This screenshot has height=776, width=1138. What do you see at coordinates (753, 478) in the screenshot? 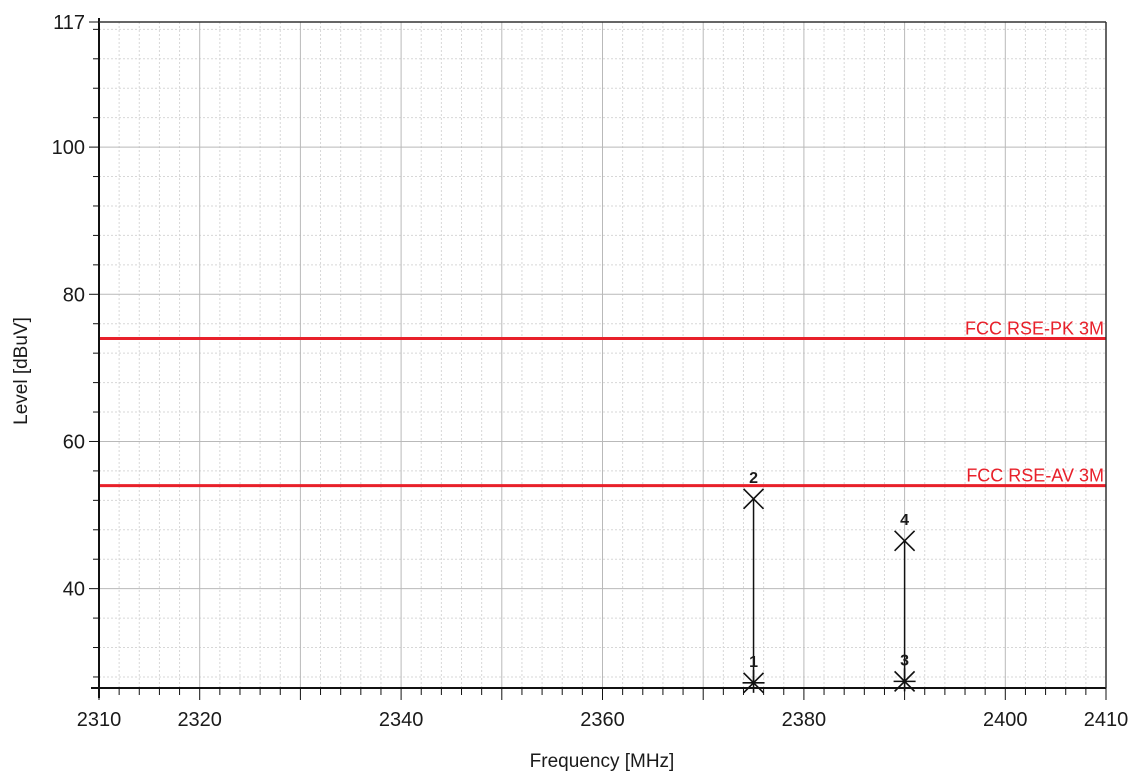
I see `marker-label: 2` at bounding box center [753, 478].